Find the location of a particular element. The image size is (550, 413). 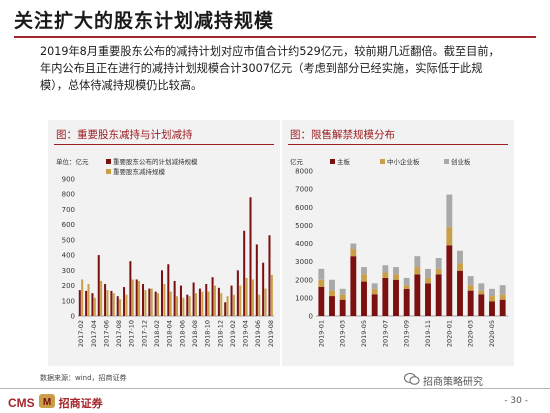

logo-mark-icon: M is located at coordinates (46, 402).